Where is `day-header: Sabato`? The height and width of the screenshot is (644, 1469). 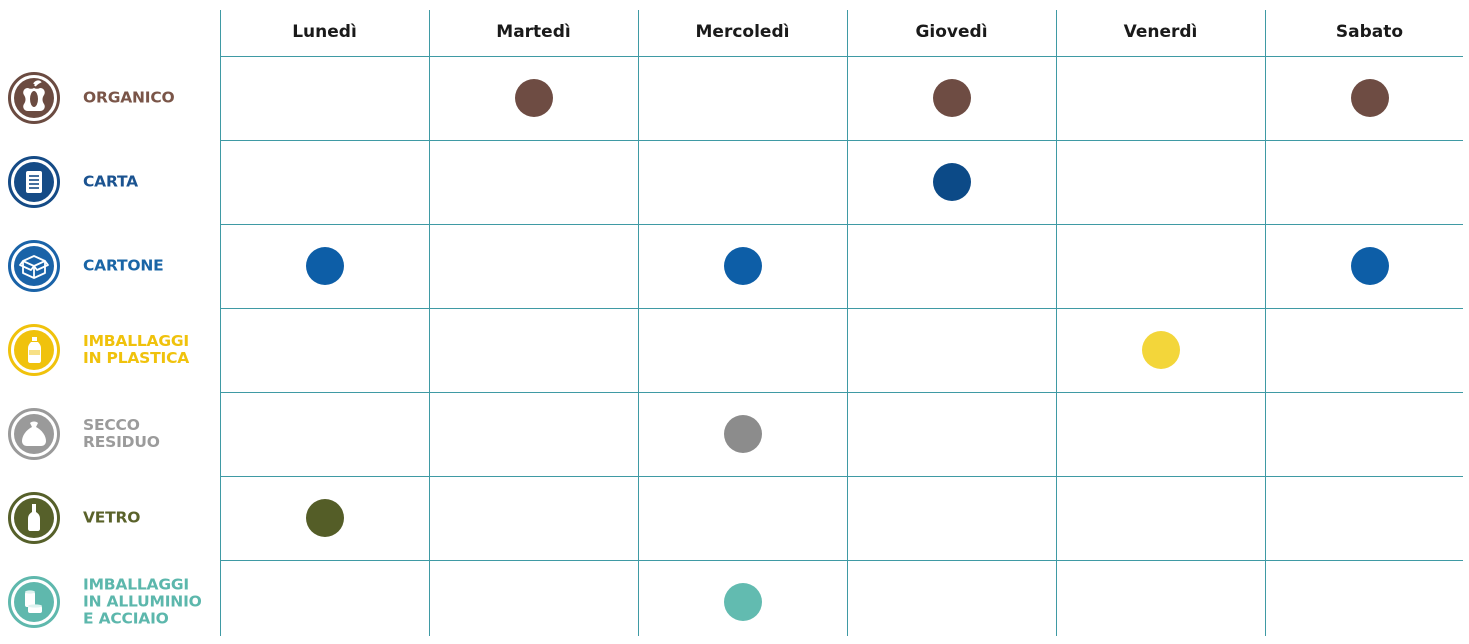 day-header: Sabato is located at coordinates (1369, 32).